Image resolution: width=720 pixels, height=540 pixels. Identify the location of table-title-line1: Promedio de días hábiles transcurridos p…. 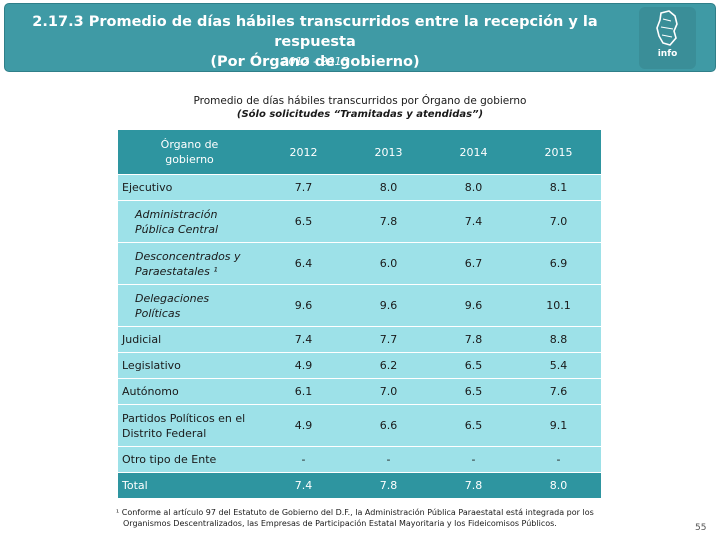
(360, 101).